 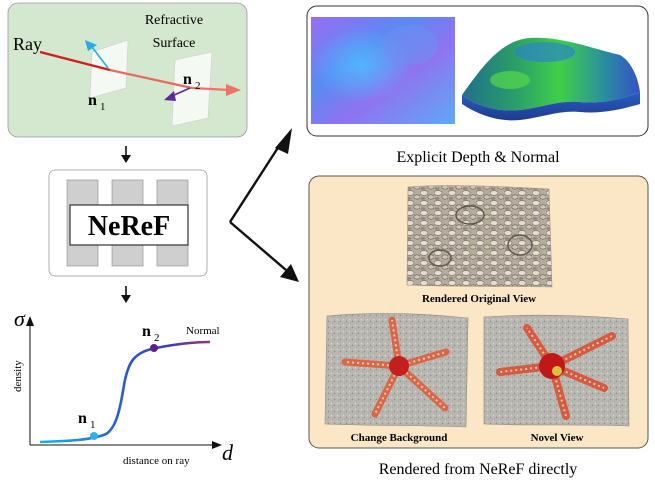 I want to click on explicit-caption: Explicit Depth & Normal, so click(x=478, y=157).